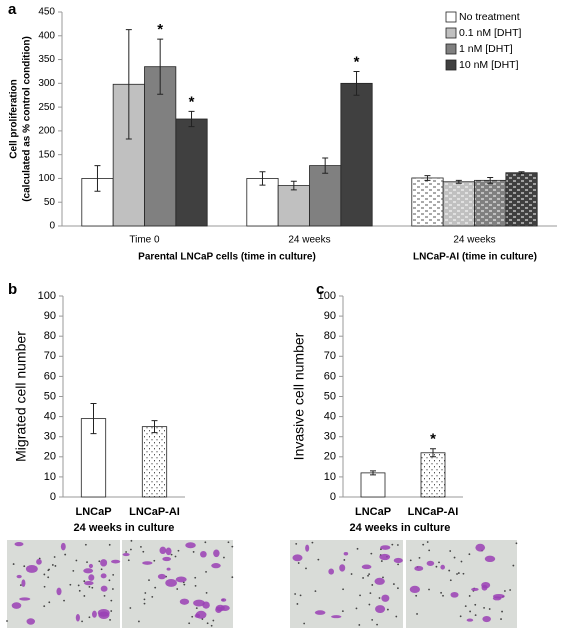  What do you see at coordinates (490, 33) in the screenshot?
I see `legend-label: 0.1 nM [DHT]` at bounding box center [490, 33].